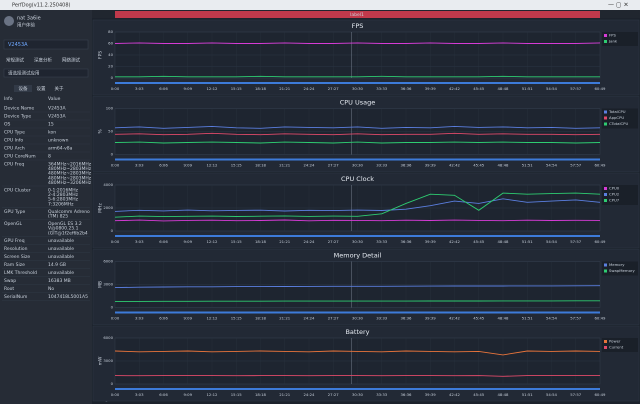  Describe the element at coordinates (108, 207) in the screenshot. I see `y-tick-label: 2000` at that location.